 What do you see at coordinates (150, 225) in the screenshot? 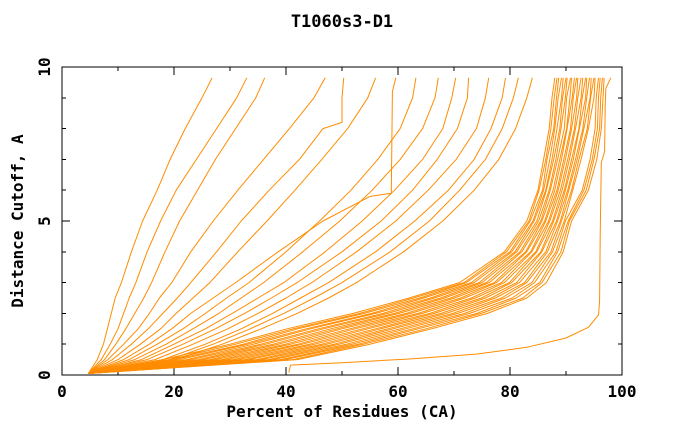
I see `accuracy-curve` at bounding box center [150, 225].